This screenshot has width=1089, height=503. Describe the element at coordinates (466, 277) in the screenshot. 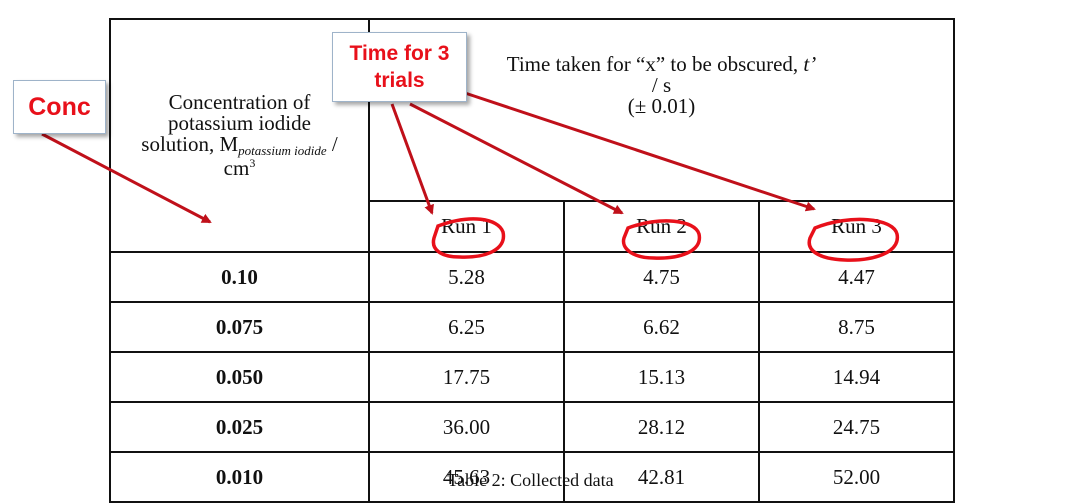

I see `run-cell: 5.28` at that location.